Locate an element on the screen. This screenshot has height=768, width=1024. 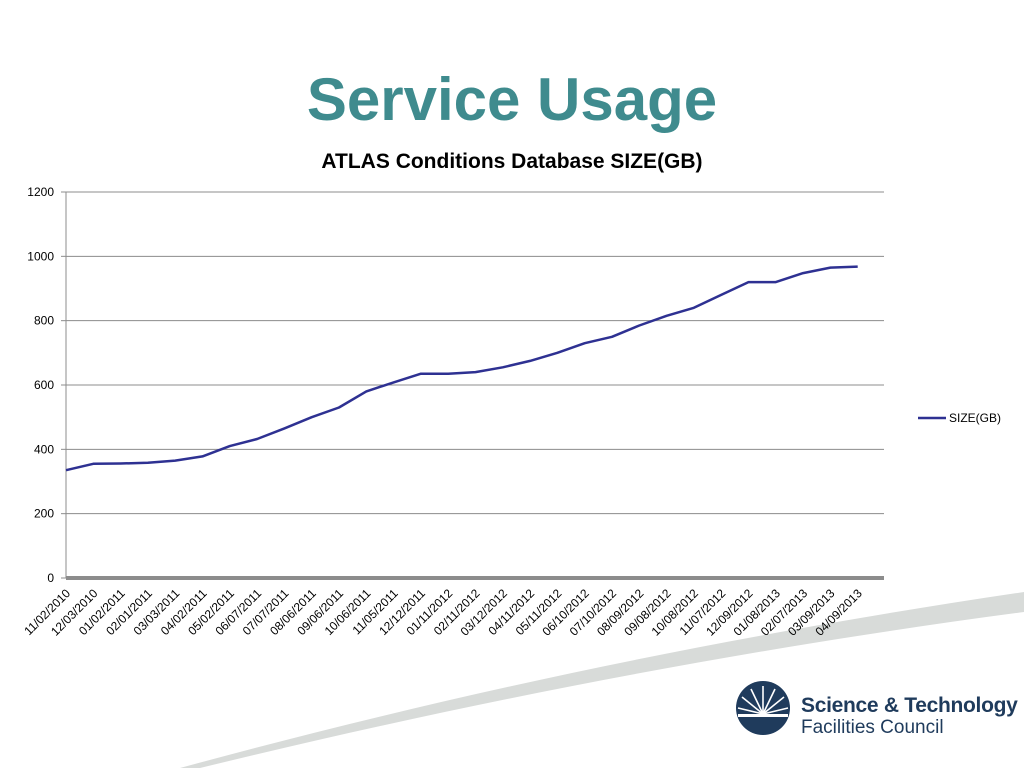
y-tick-label: 0 is located at coordinates (50, 578).